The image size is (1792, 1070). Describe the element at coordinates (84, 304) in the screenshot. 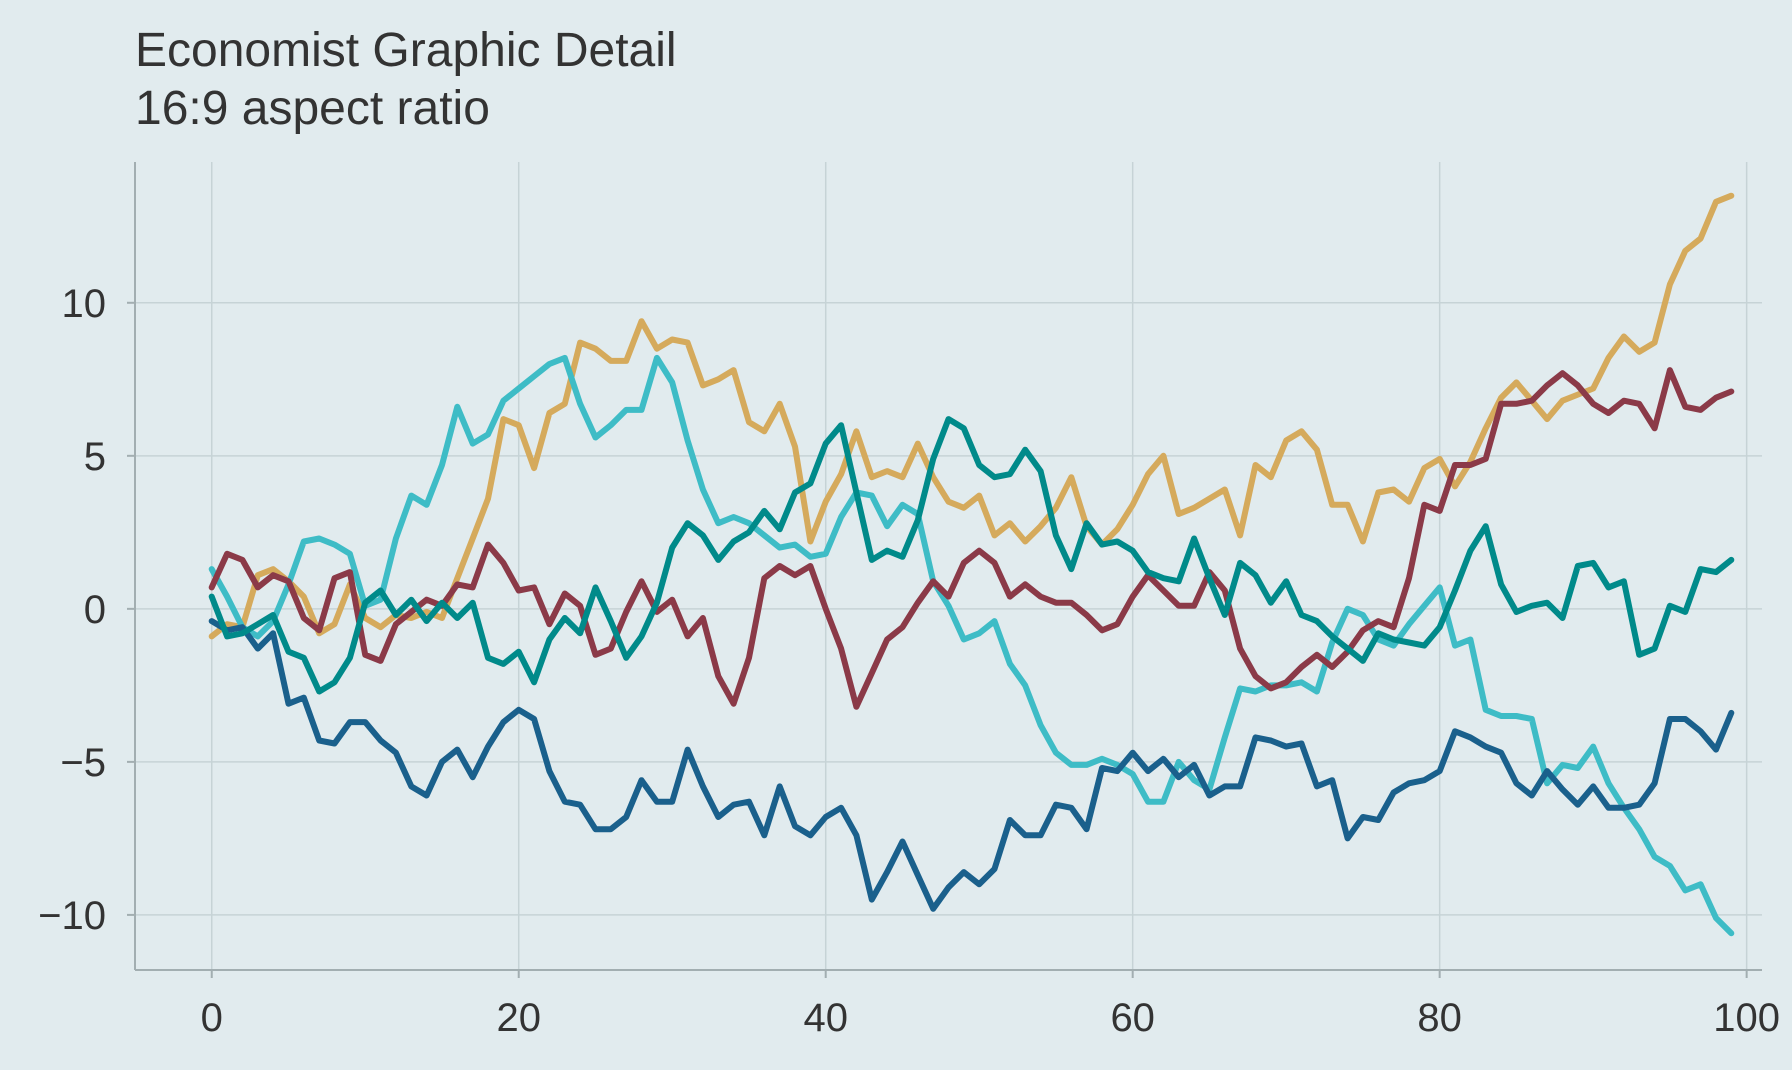

I see `y-tick-label: 10` at that location.